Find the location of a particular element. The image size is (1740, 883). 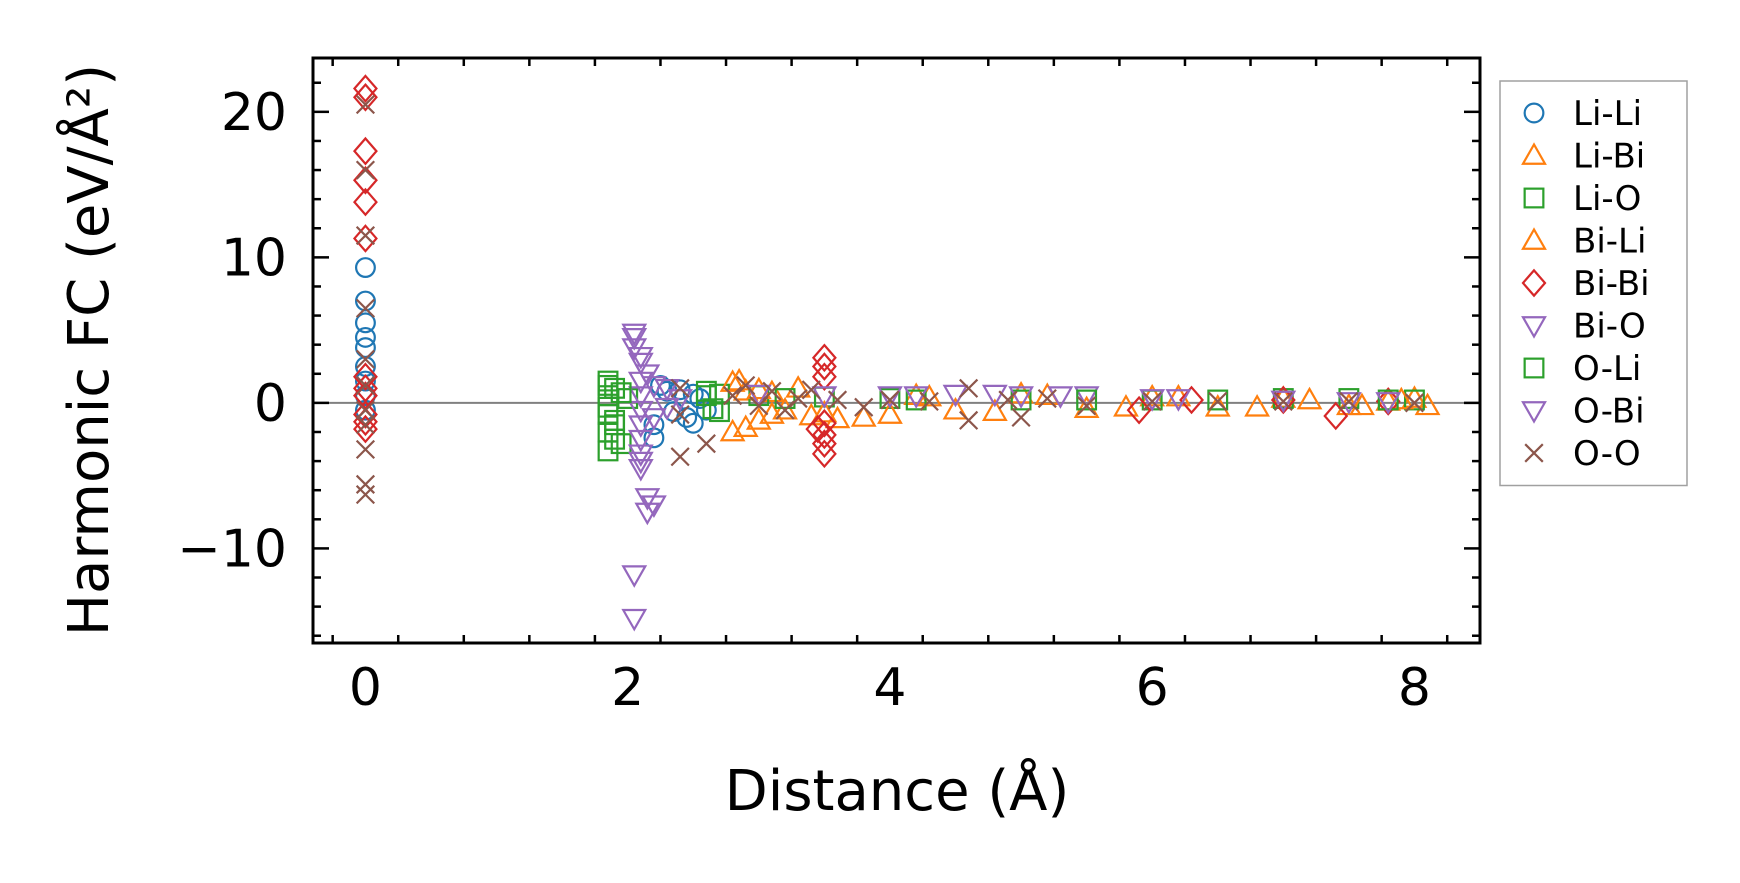

legend-label: Bi-O is located at coordinates (1609, 327).